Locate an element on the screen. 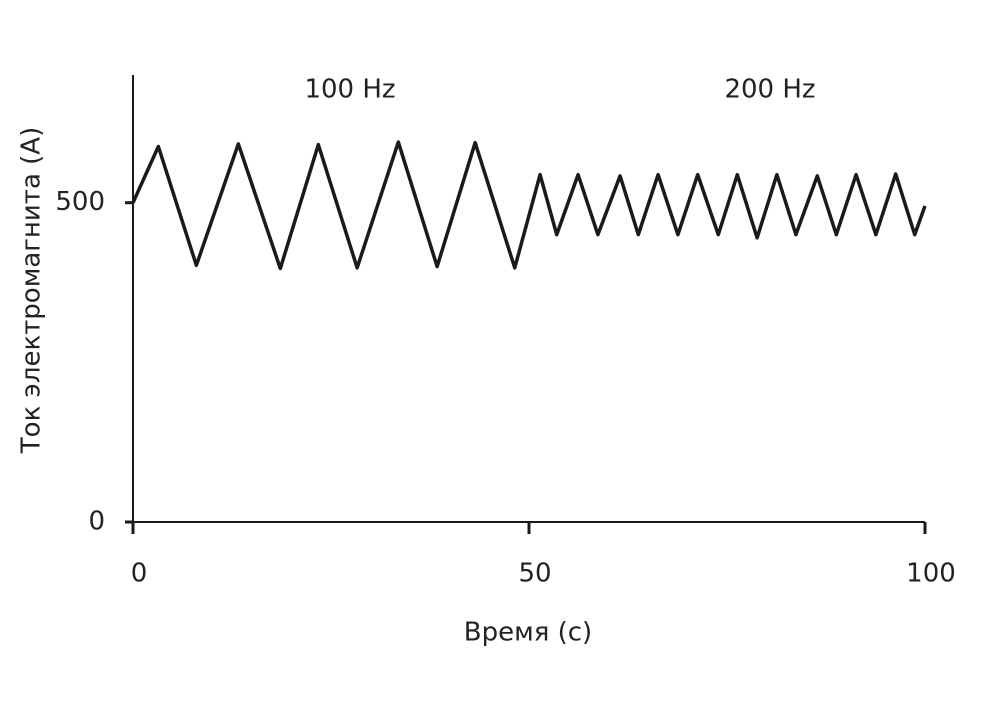  x-tick-label: 50 is located at coordinates (534, 574).